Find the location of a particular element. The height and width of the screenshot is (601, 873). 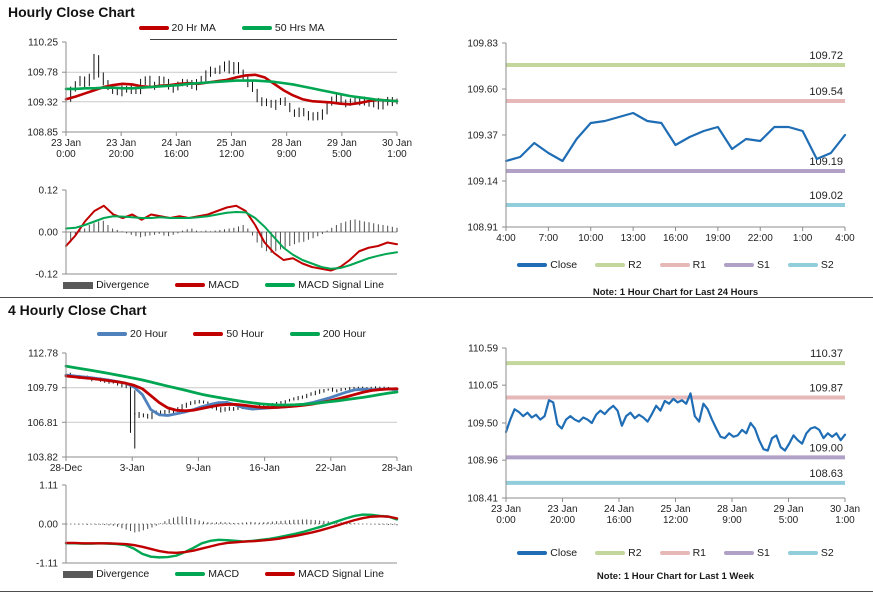

divergence-bar-swatch is located at coordinates (78, 285).